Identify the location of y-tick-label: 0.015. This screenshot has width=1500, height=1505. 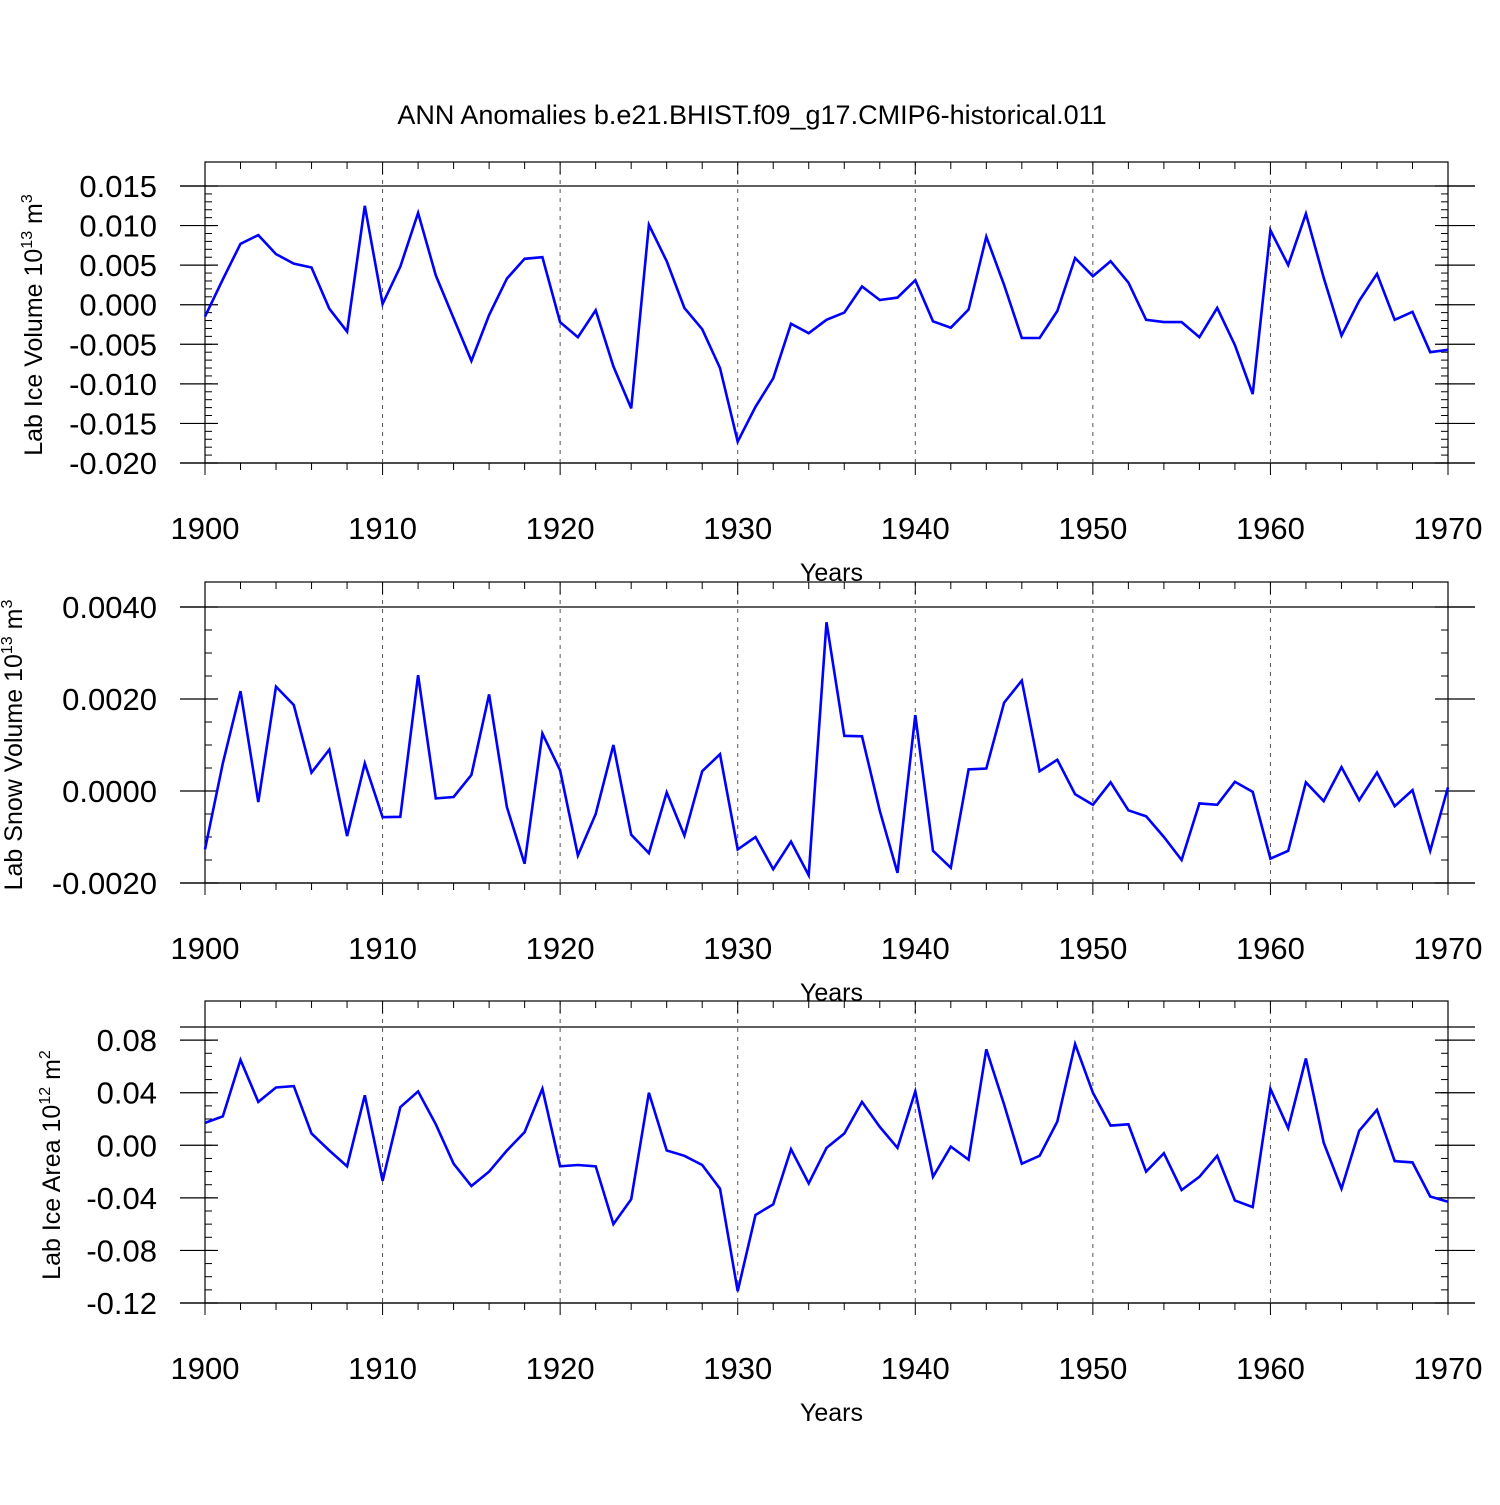
(118, 186).